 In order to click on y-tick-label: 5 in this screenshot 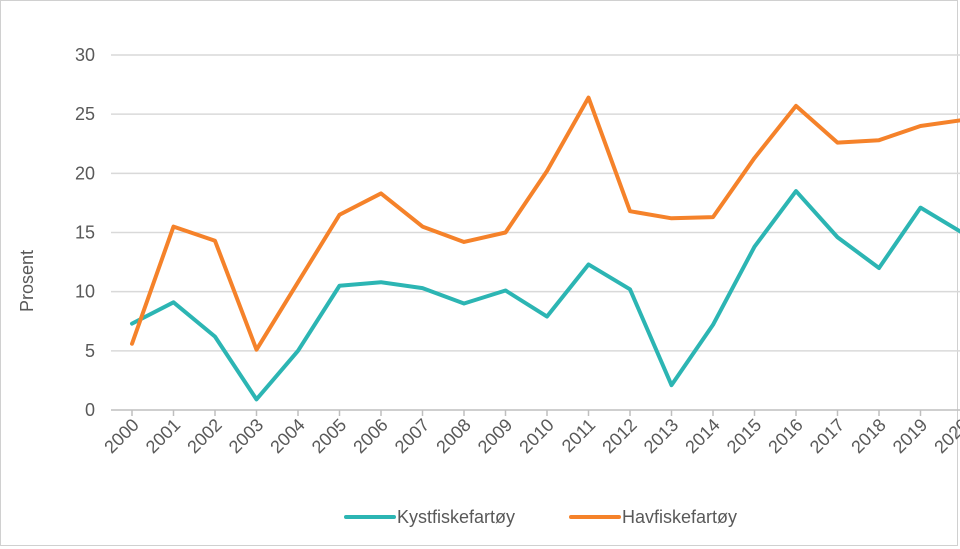, I will do `click(90, 351)`.